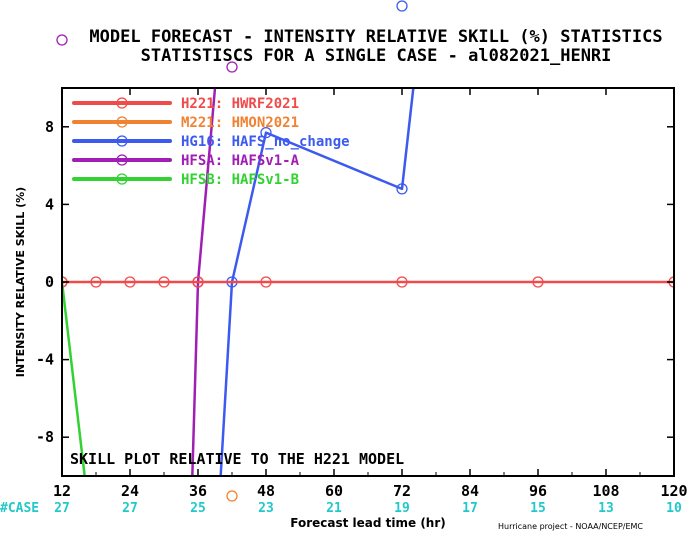 The height and width of the screenshot is (533, 700). I want to click on skill-note: SKILL PLOT RELATIVE TO THE H221 MODEL, so click(237, 459).